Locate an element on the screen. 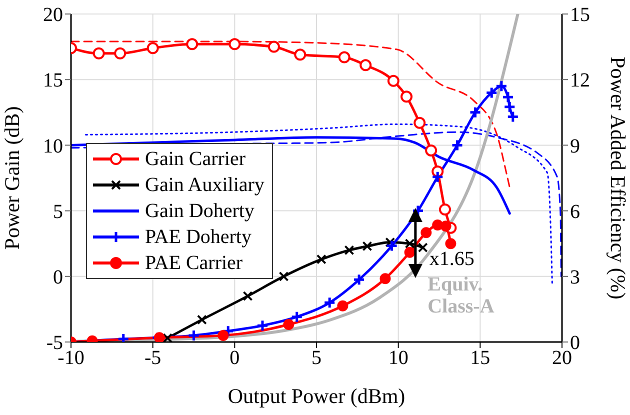 The height and width of the screenshot is (415, 630). y-tick-label: -5 is located at coordinates (54, 343).